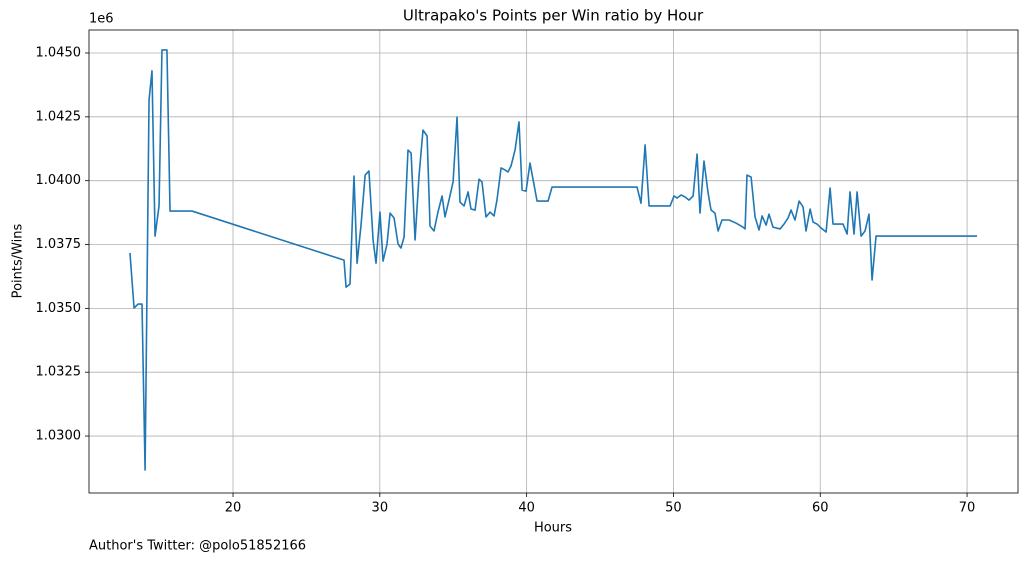 The height and width of the screenshot is (562, 1028). What do you see at coordinates (59, 116) in the screenshot?
I see `y-tick-label: 1.0425` at bounding box center [59, 116].